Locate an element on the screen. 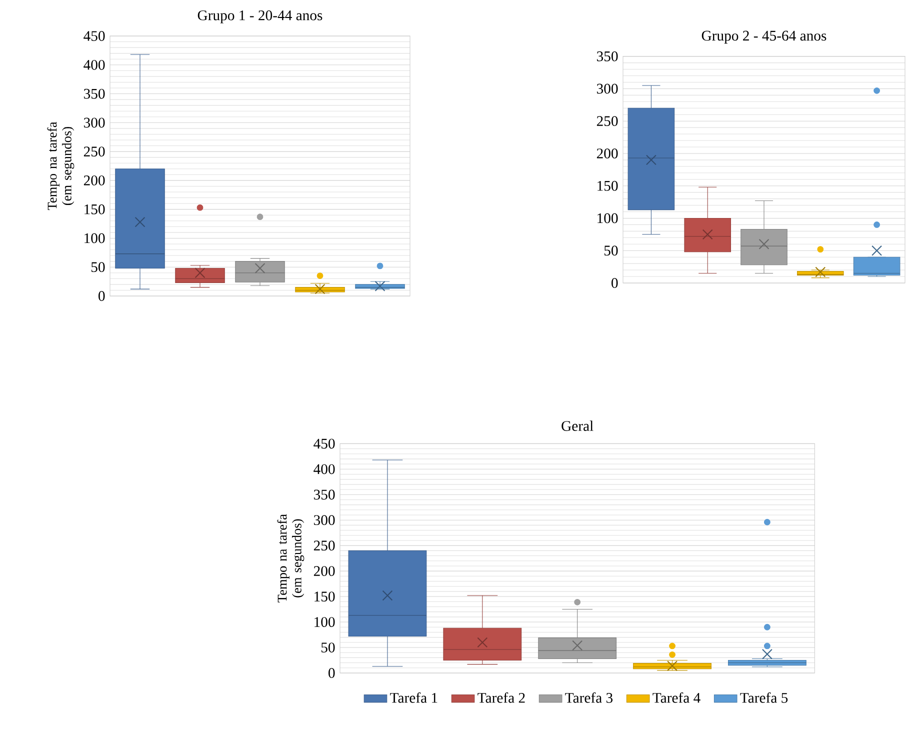  legend-label: Tarefa 4 is located at coordinates (676, 697).